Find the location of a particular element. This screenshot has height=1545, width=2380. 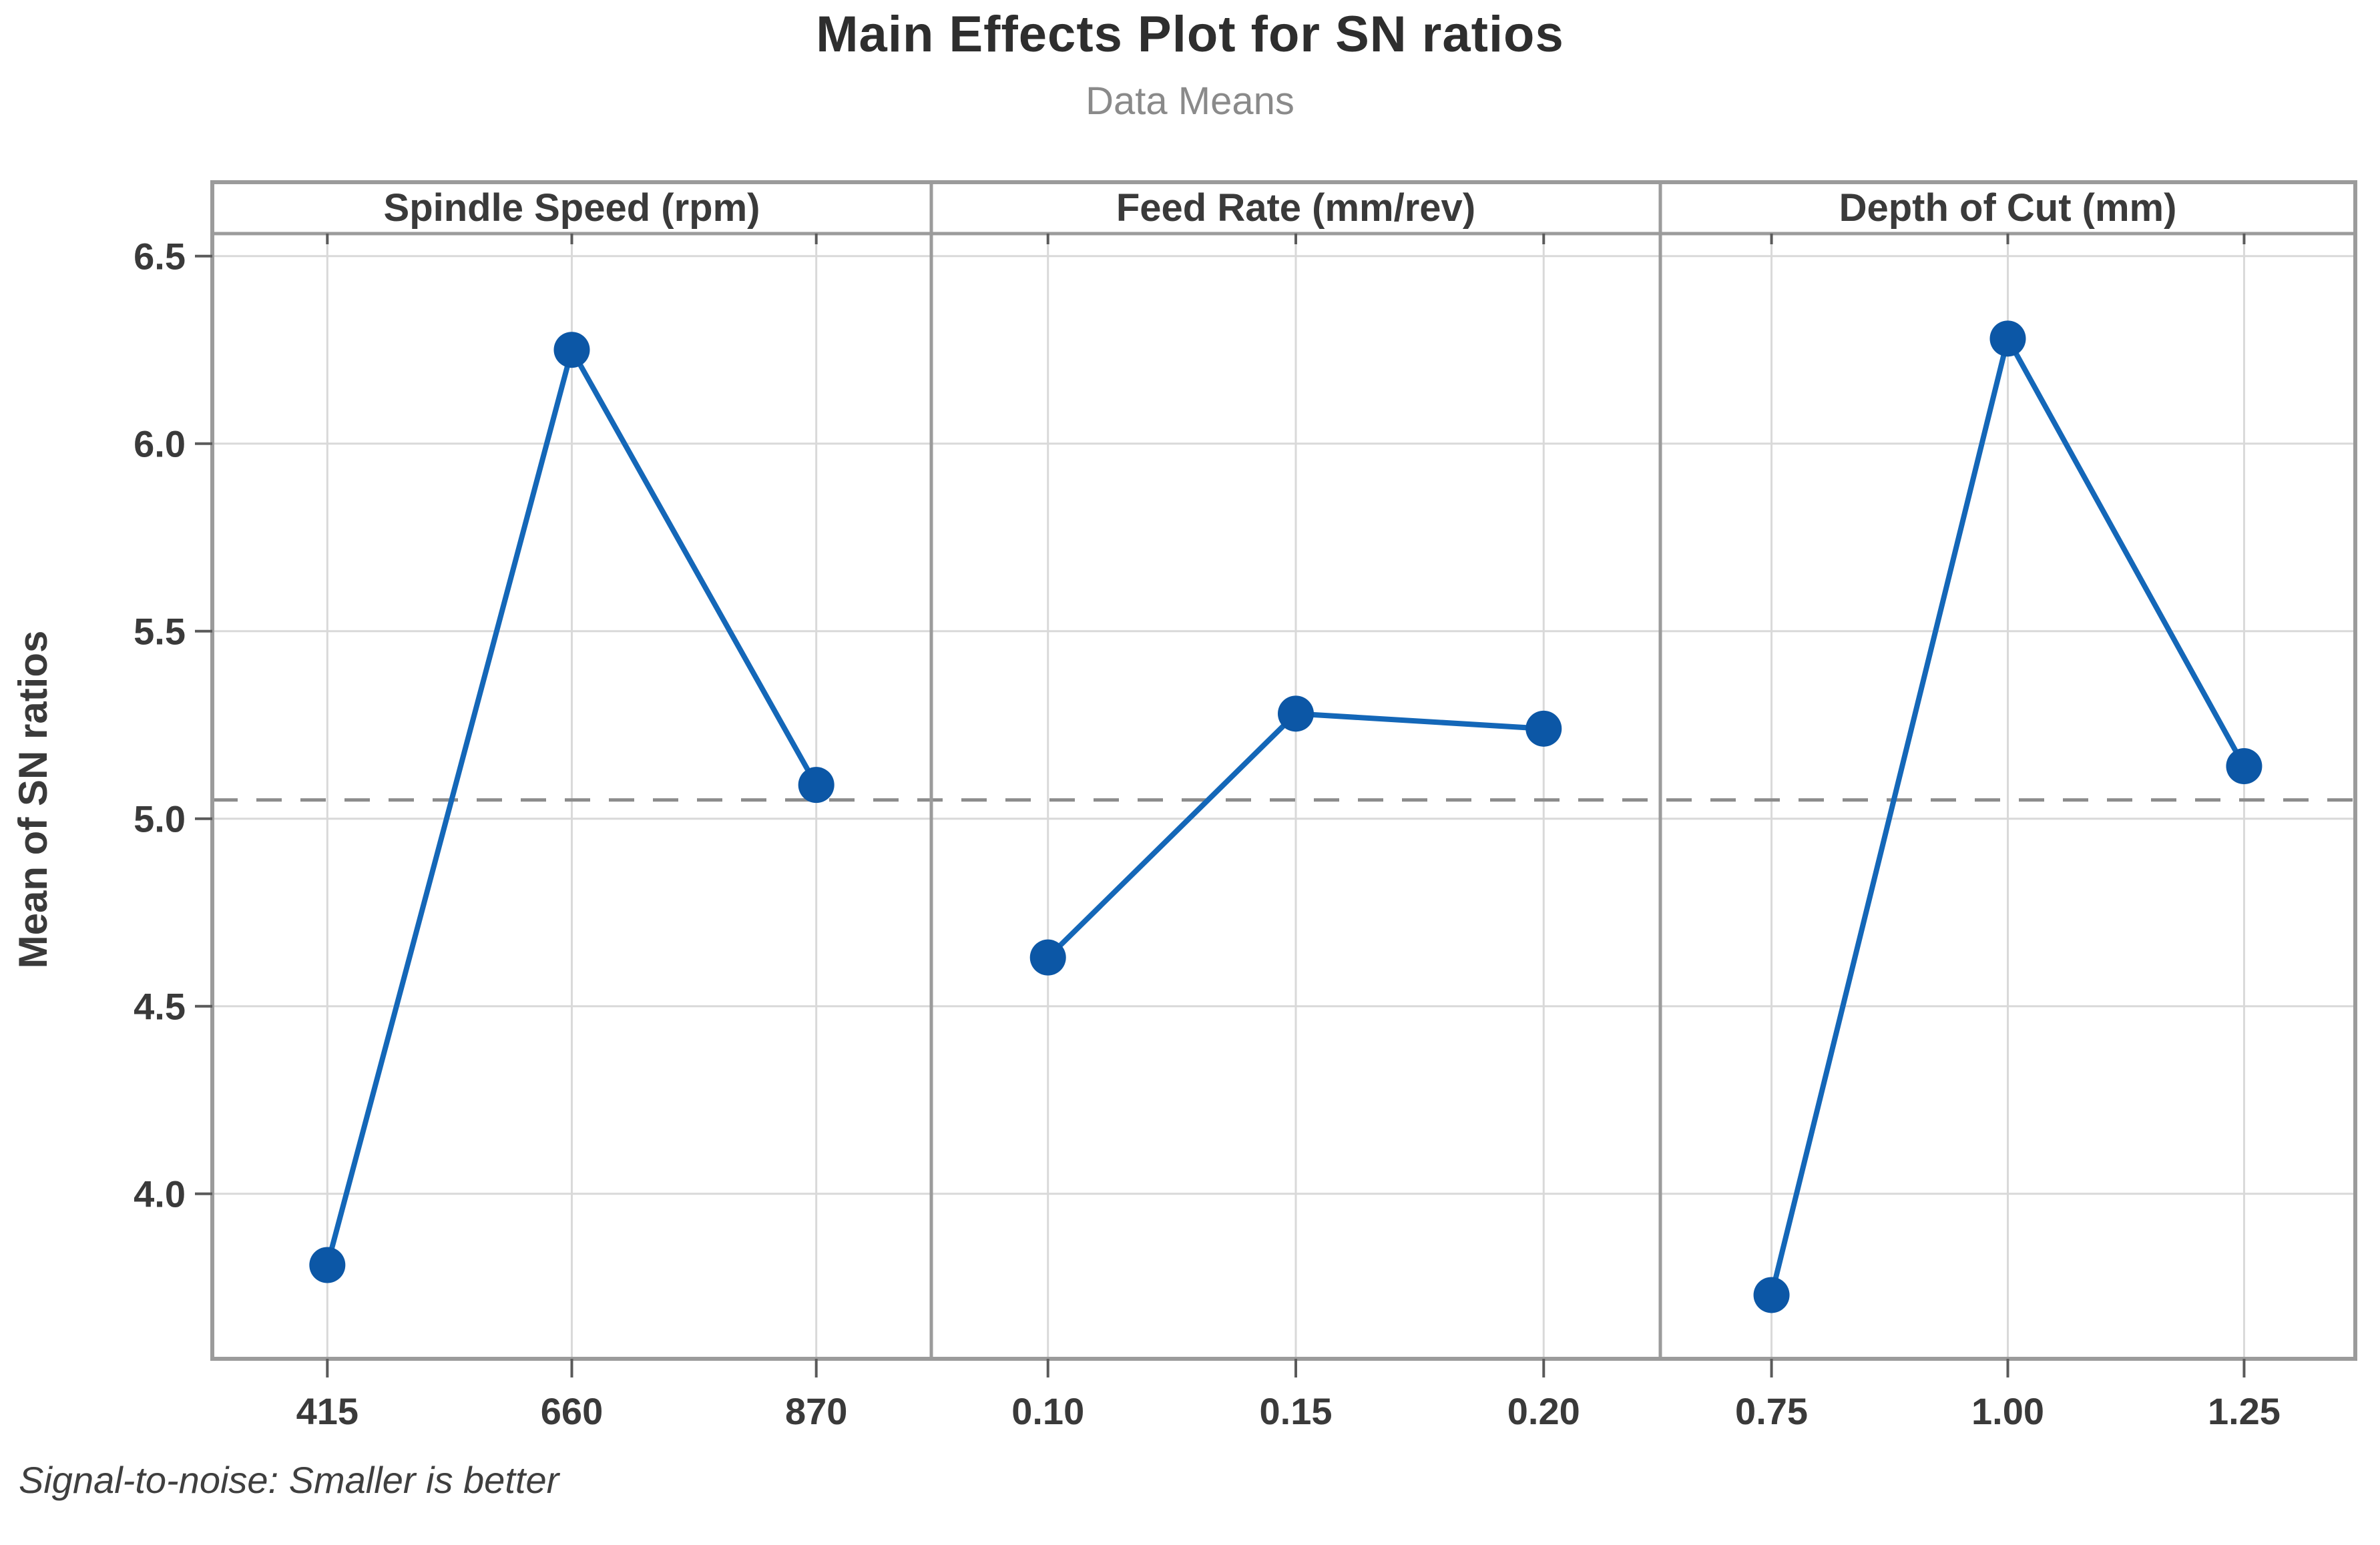

panel-header: Feed Rate (mm/rev) is located at coordinates (1296, 208).